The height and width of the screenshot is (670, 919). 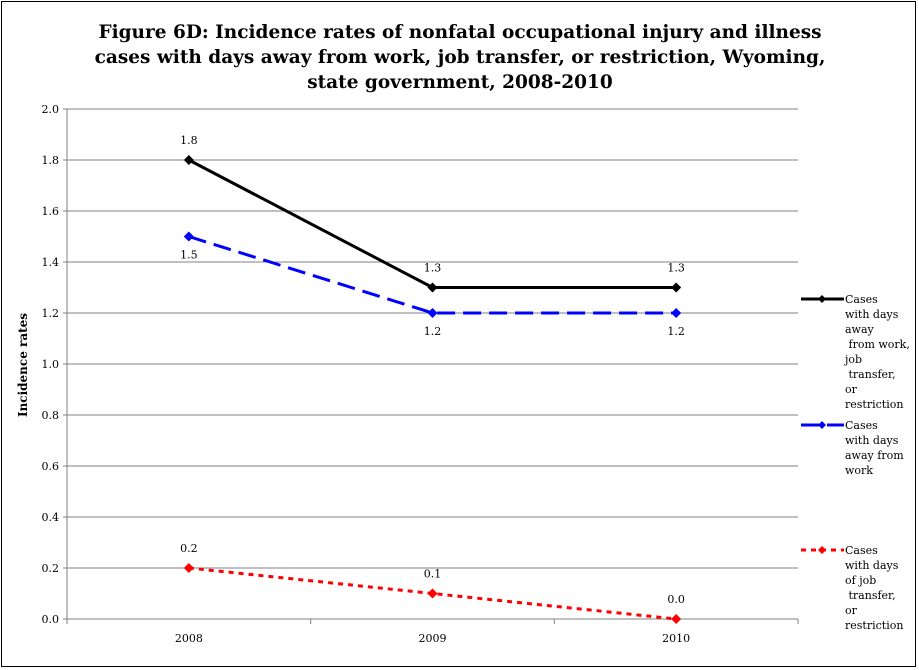 I want to click on y-tick-label: 1.8, so click(x=51, y=160).